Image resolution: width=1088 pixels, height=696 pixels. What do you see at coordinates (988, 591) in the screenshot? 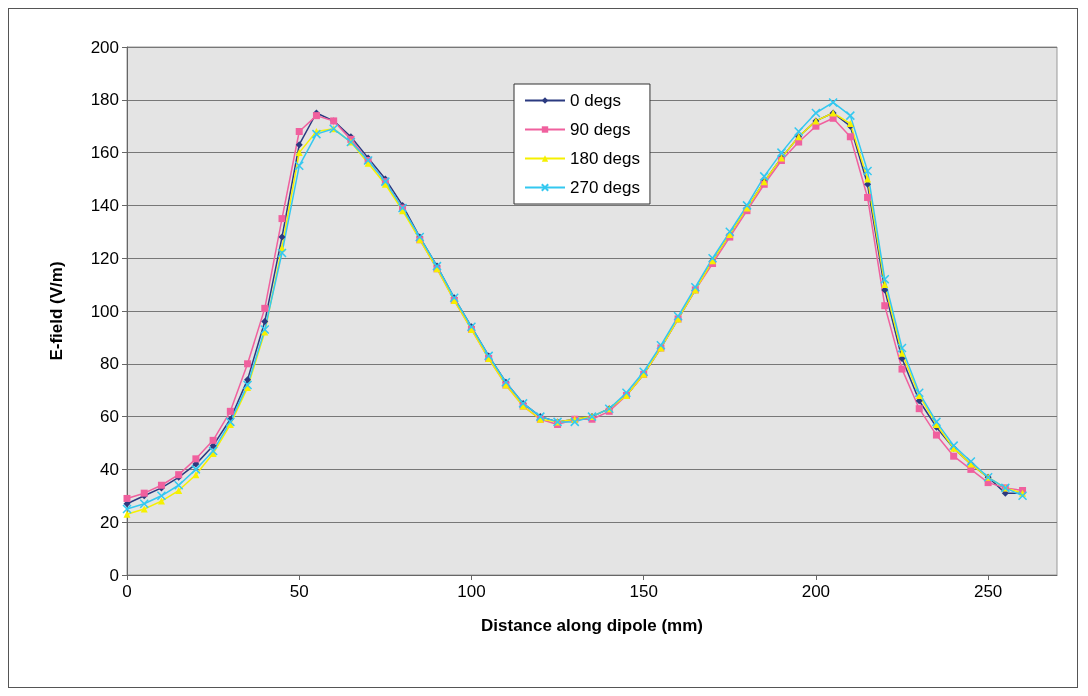
I see `x-tick-label: 250` at bounding box center [988, 591].